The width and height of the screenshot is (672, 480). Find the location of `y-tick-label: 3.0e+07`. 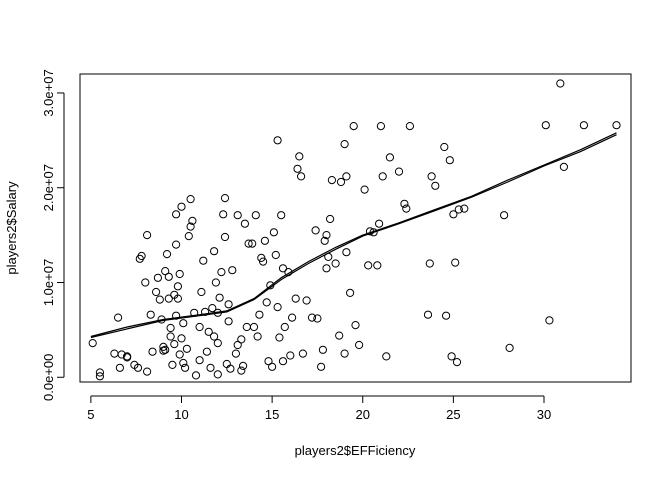

y-tick-label: 3.0e+07 is located at coordinates (48, 92).